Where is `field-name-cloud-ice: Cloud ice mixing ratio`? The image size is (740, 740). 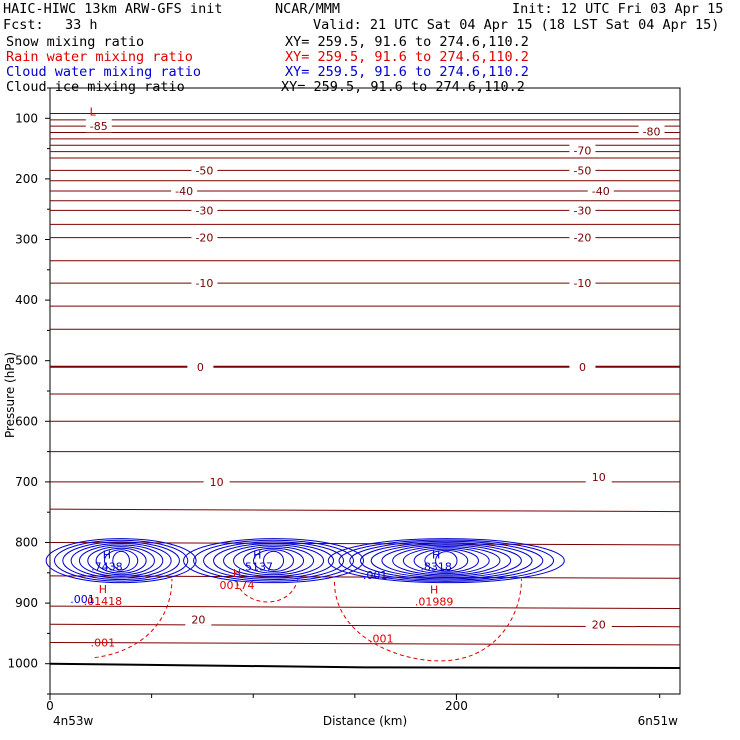
field-name-cloud-ice: Cloud ice mixing ratio is located at coordinates (95, 87).